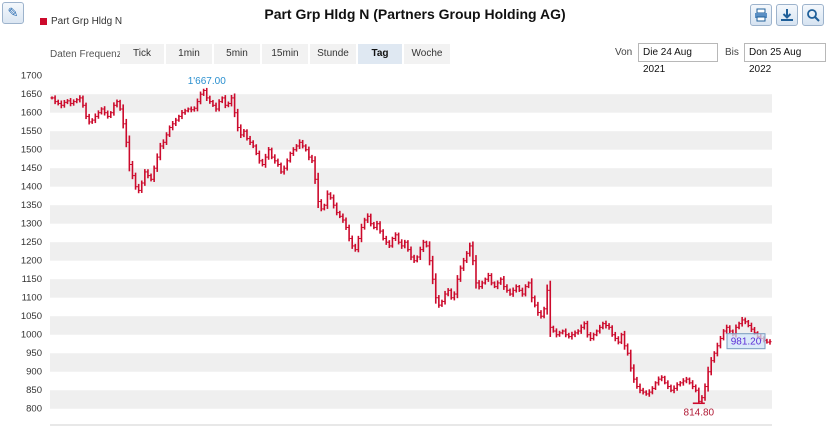 This screenshot has height=439, width=830. Describe the element at coordinates (678, 59) in the screenshot. I see `from-date-input: Die 24 Aug 2021` at that location.